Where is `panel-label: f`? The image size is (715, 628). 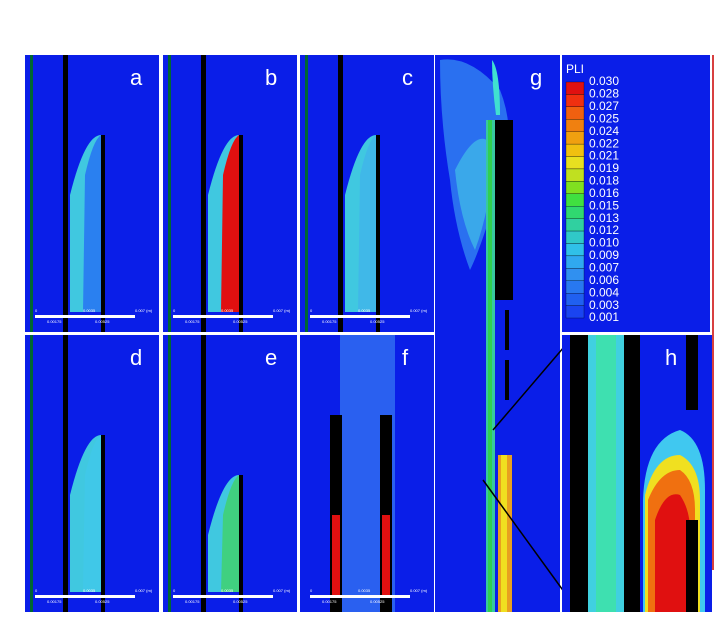
panel-label: f is located at coordinates (405, 357).